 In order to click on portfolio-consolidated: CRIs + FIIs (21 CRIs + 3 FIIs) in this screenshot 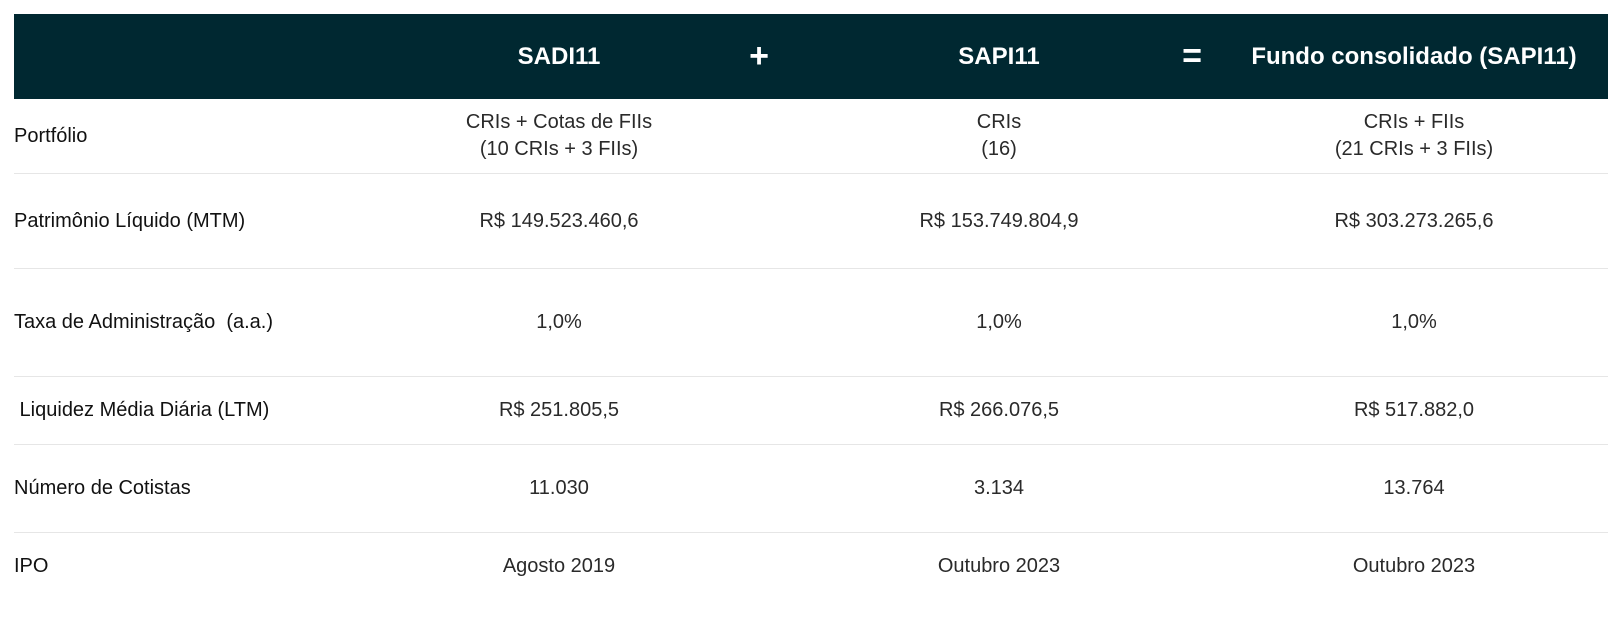, I will do `click(1414, 136)`.